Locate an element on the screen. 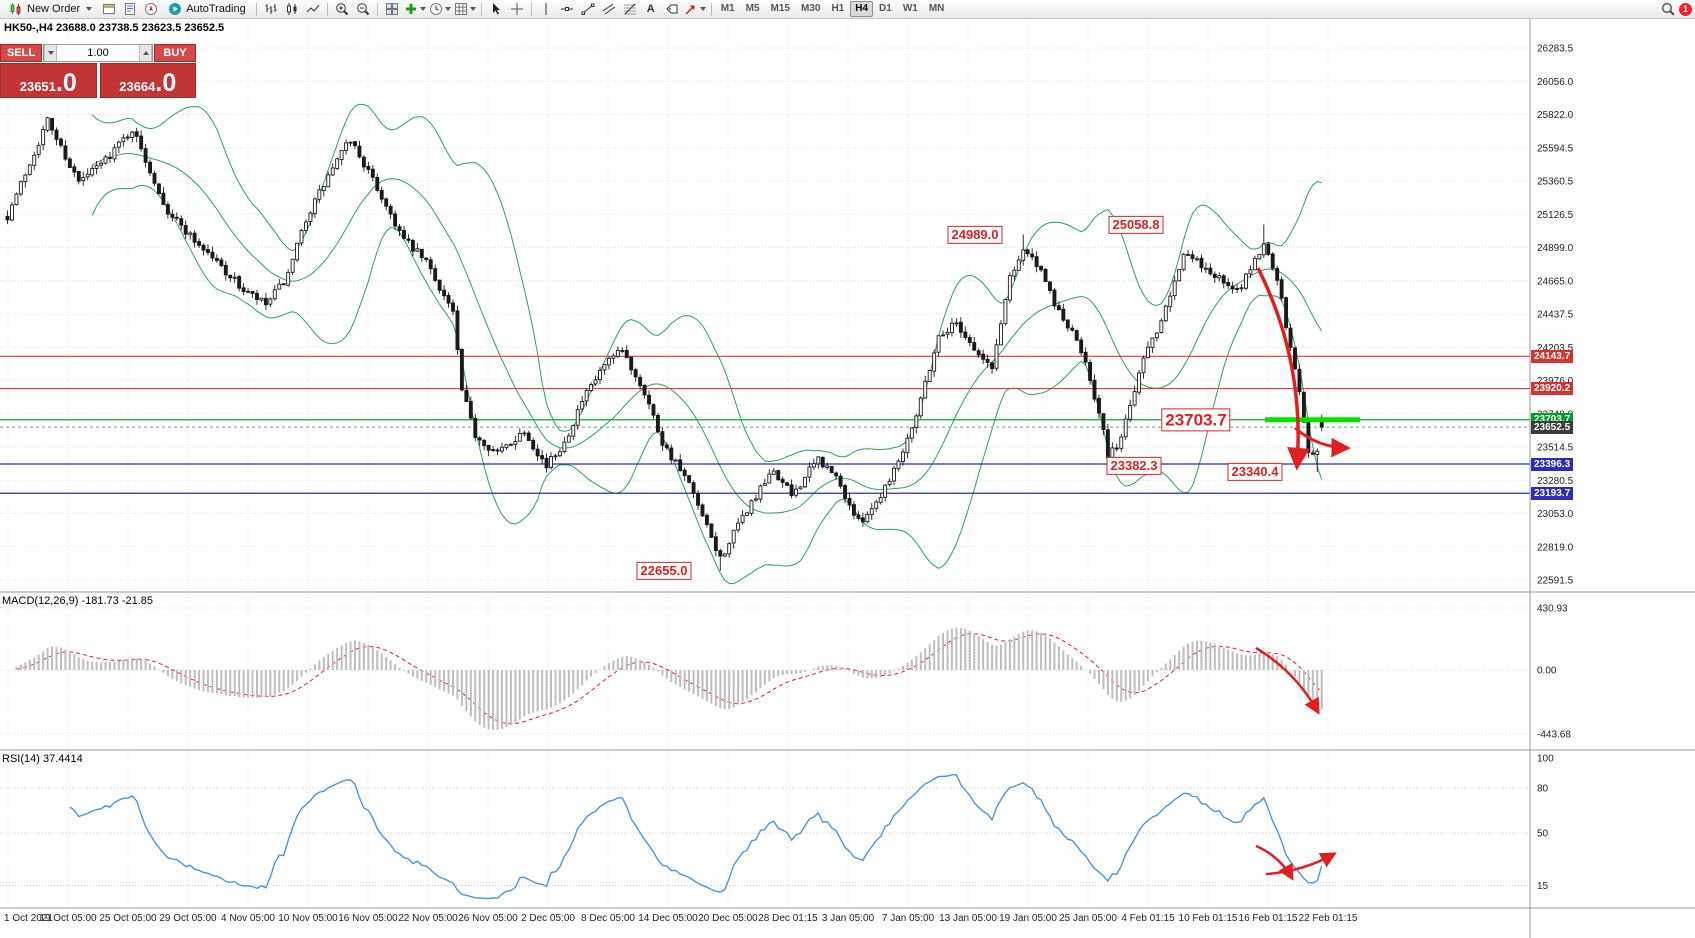  svg-text: 13 Jan 05:00 is located at coordinates (968, 918).